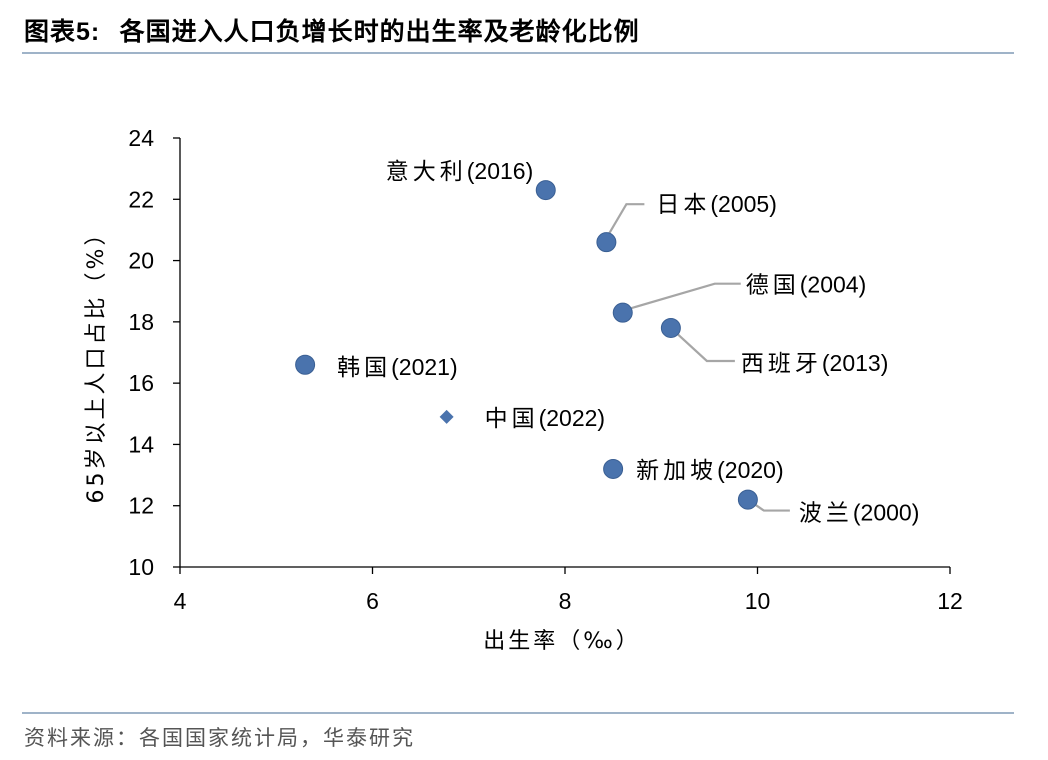 The height and width of the screenshot is (760, 1048). What do you see at coordinates (773, 286) in the screenshot?
I see `data-label-country: 德国` at bounding box center [773, 286].